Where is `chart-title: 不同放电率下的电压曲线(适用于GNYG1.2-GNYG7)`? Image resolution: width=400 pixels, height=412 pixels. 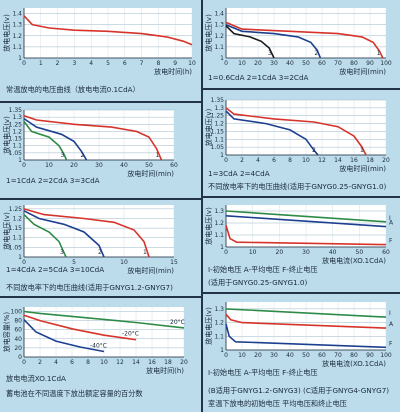 chart-title: 不同放电率下的电压曲线(适用于GNYG1.2-GNYG7) is located at coordinates (89, 287).